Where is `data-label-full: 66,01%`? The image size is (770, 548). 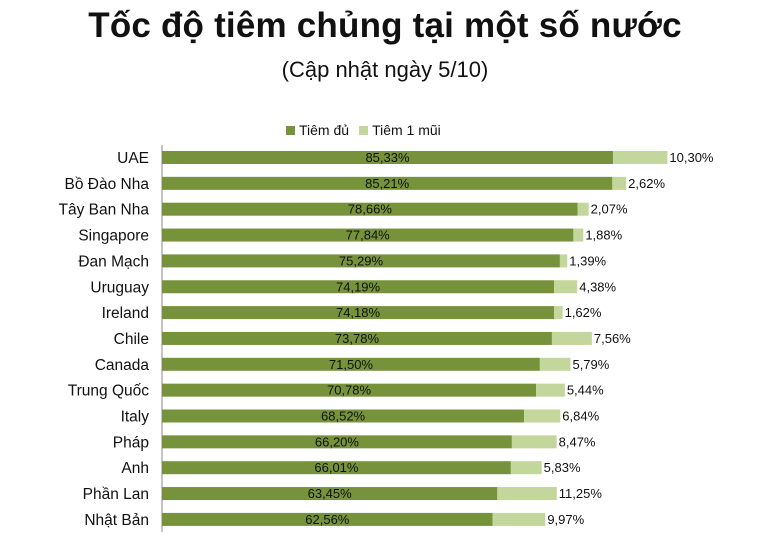 data-label-full: 66,01% is located at coordinates (336, 467).